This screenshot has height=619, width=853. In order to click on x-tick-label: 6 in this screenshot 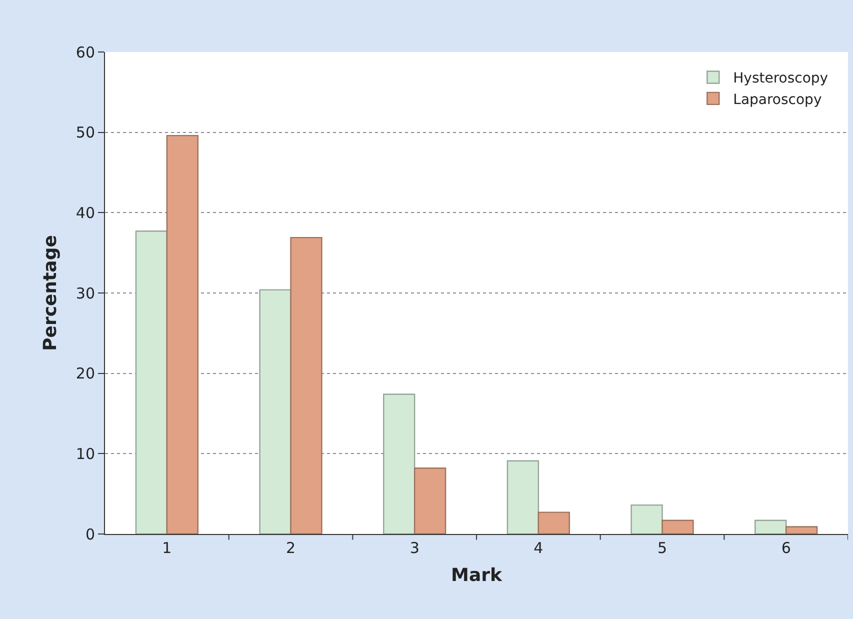, I will do `click(786, 548)`.